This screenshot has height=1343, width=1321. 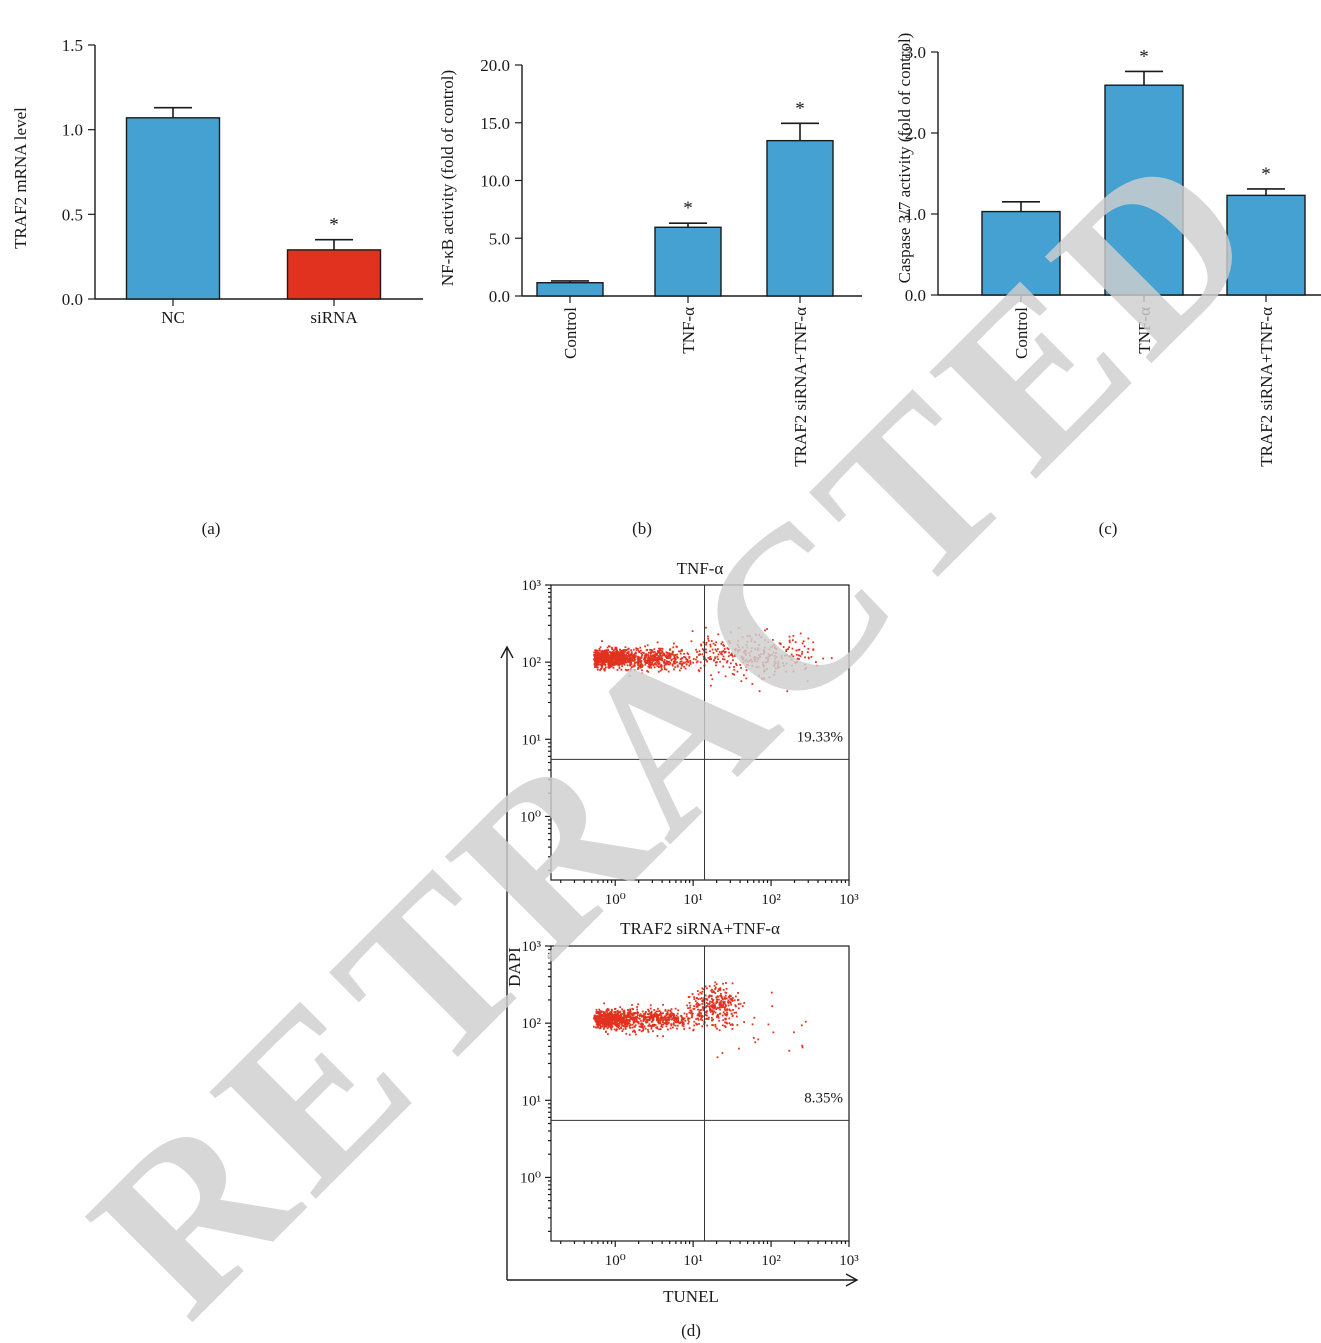 What do you see at coordinates (915, 214) in the screenshot?
I see `panel-c-y-tick-label: 1.0` at bounding box center [915, 214].